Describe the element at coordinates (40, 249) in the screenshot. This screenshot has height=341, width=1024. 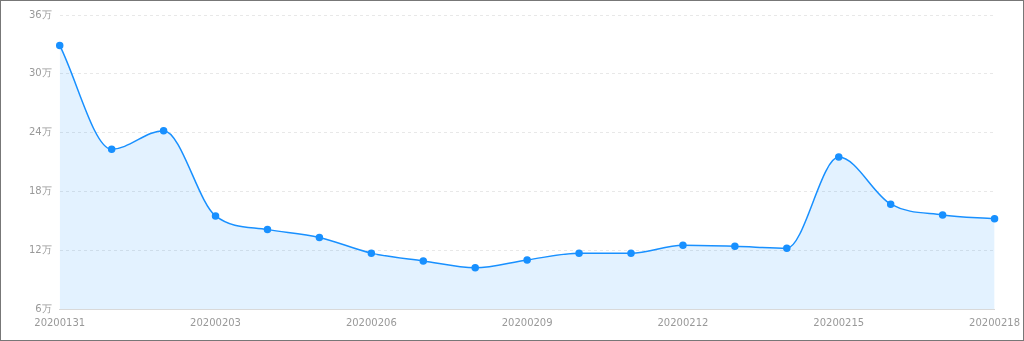
I see `y-tick-label: 12万` at that location.